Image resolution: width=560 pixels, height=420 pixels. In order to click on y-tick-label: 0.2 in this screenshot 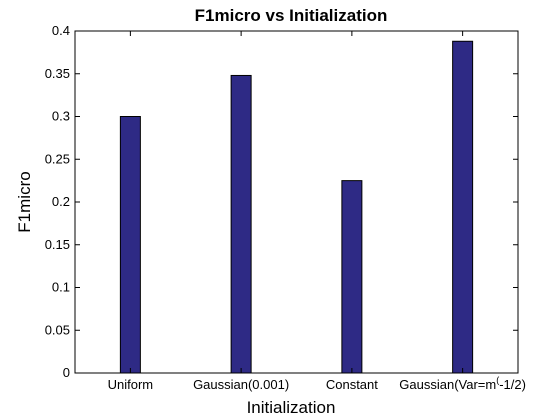, I will do `click(61, 201)`.